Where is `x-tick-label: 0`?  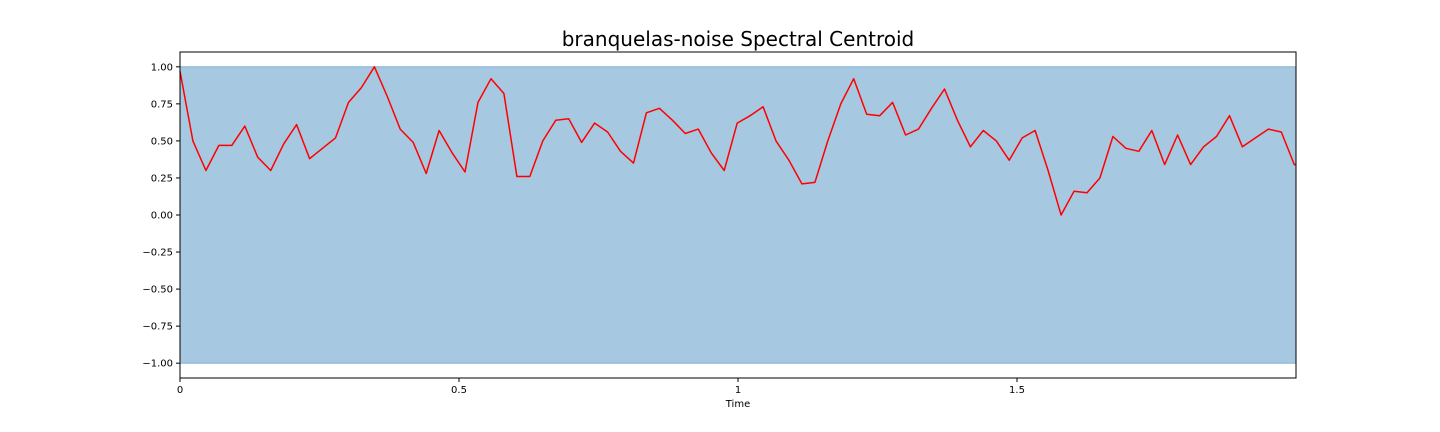
x-tick-label: 0 is located at coordinates (180, 390).